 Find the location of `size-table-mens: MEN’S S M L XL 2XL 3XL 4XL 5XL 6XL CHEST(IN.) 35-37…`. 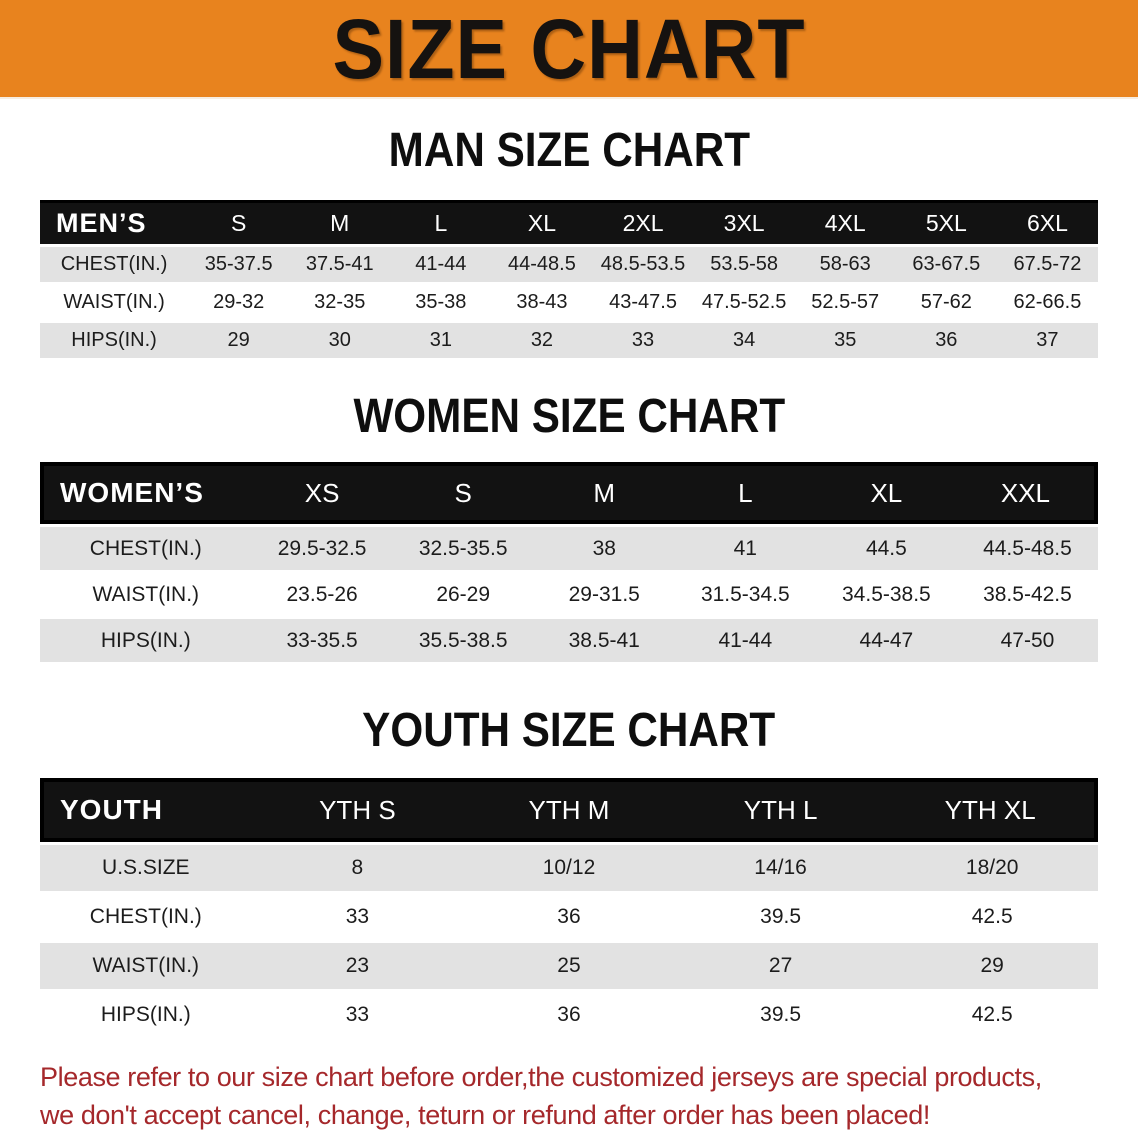

size-table-mens: MEN’S S M L XL 2XL 3XL 4XL 5XL 6XL CHEST(IN.) 35-37… is located at coordinates (569, 279).